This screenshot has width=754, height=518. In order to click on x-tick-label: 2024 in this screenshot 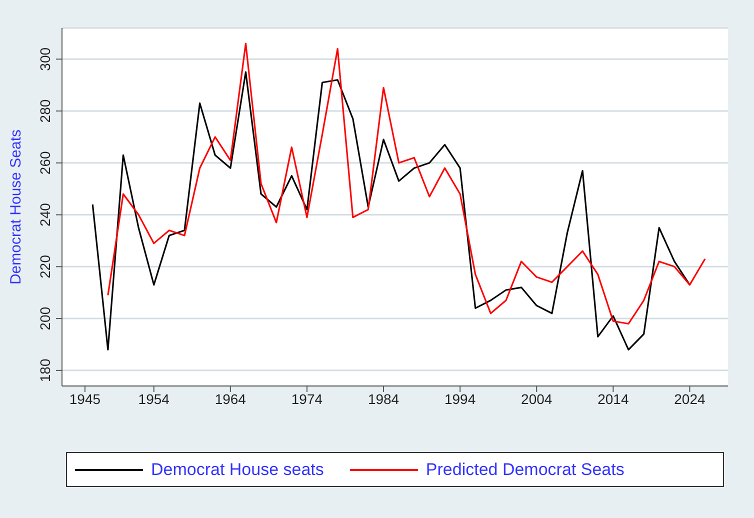, I will do `click(690, 398)`.